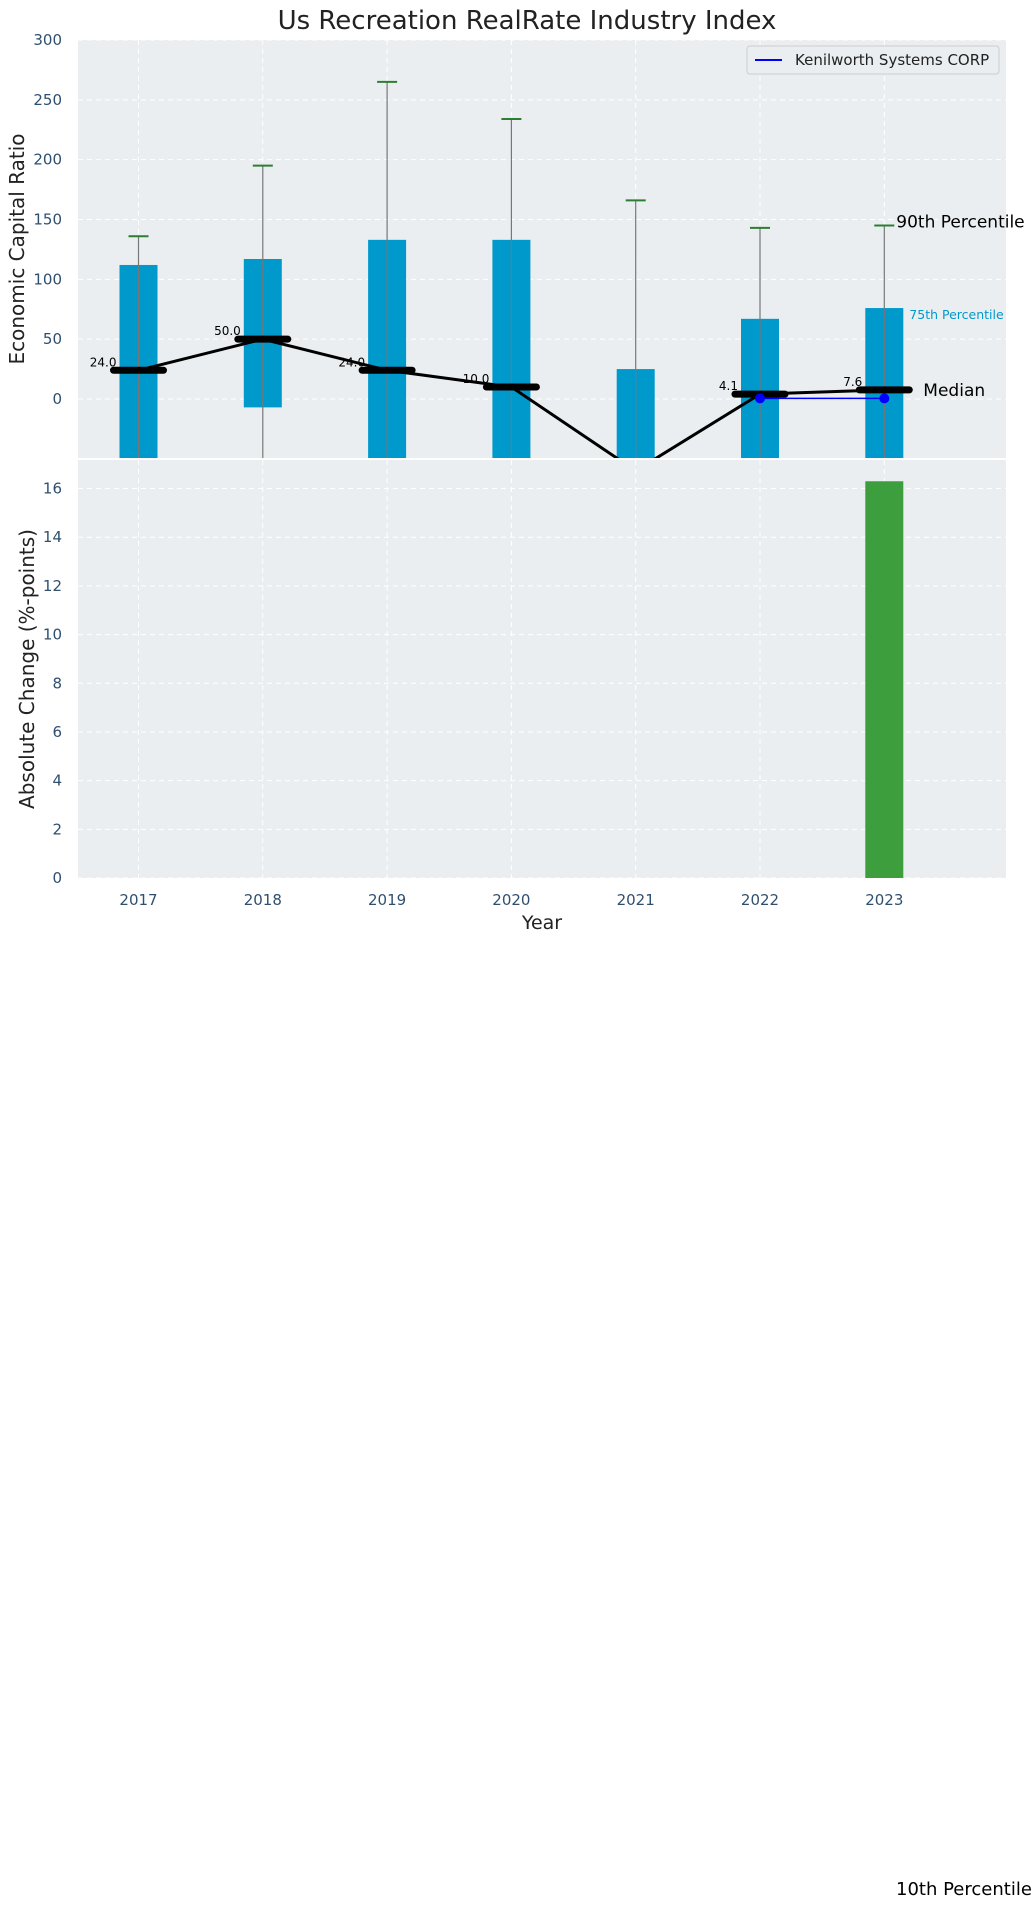 Image resolution: width=1031 pixels, height=1909 pixels. What do you see at coordinates (47, 160) in the screenshot?
I see `top-y-tick-label: 200` at bounding box center [47, 160].